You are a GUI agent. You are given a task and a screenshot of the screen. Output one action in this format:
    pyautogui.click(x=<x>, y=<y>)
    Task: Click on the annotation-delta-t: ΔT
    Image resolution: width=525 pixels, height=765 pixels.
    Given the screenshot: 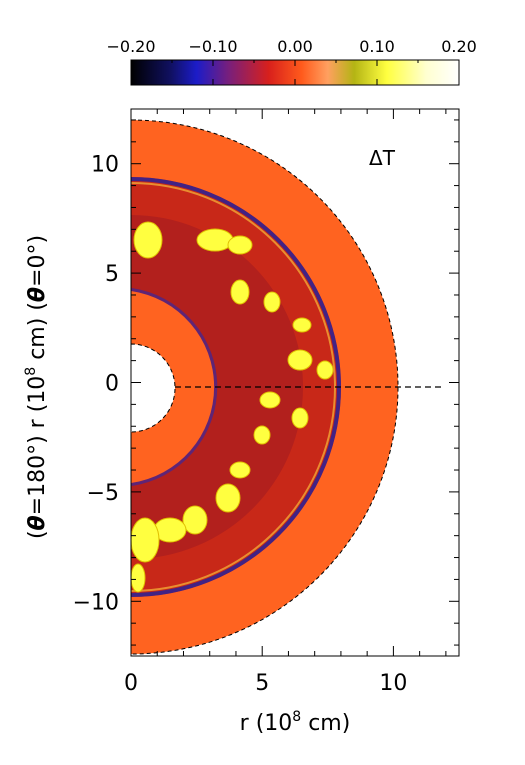 What is the action you would take?
    pyautogui.click(x=382, y=158)
    